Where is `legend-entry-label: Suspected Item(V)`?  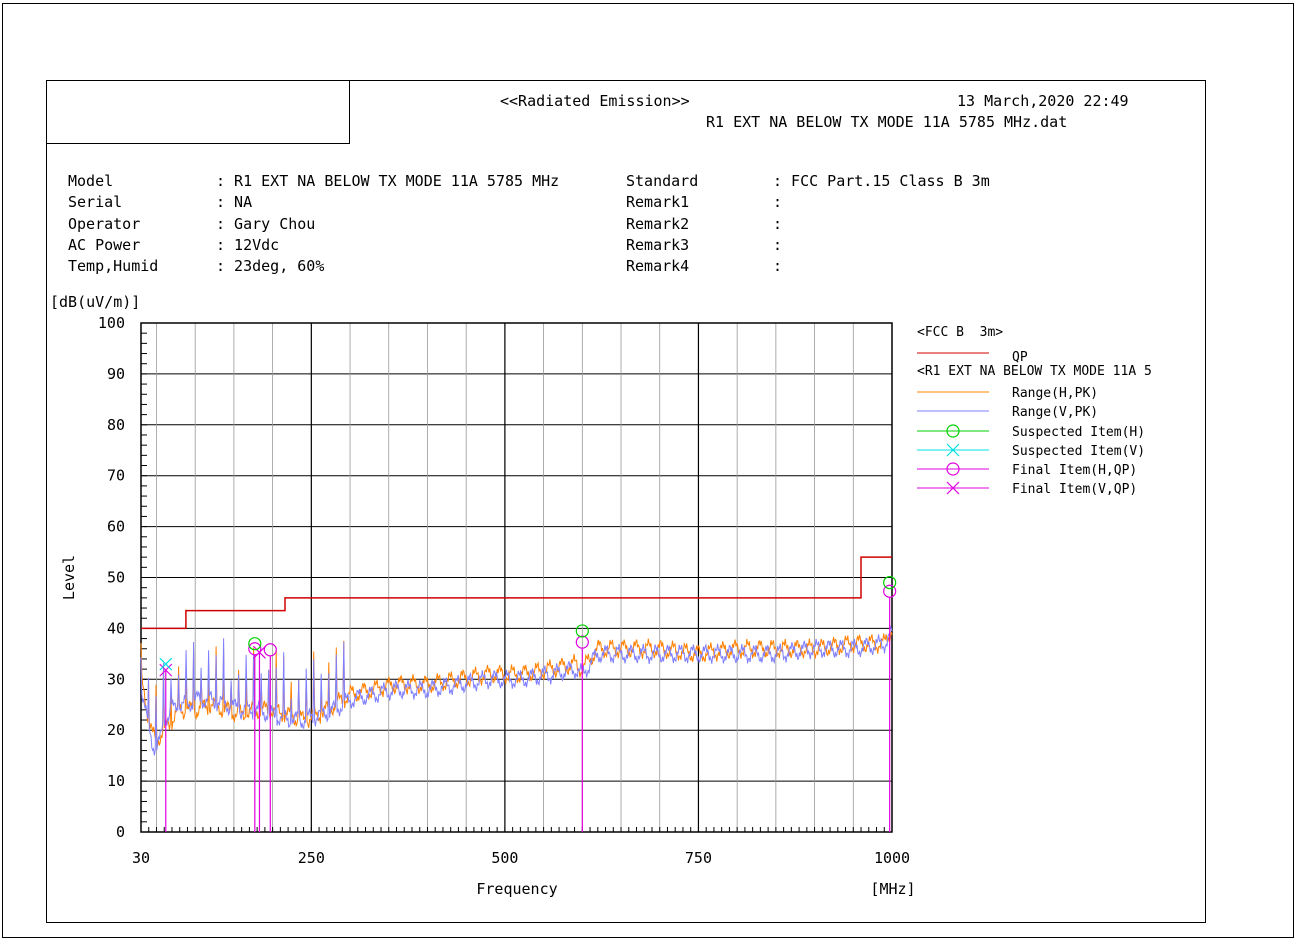
legend-entry-label: Suspected Item(V) is located at coordinates (1078, 451).